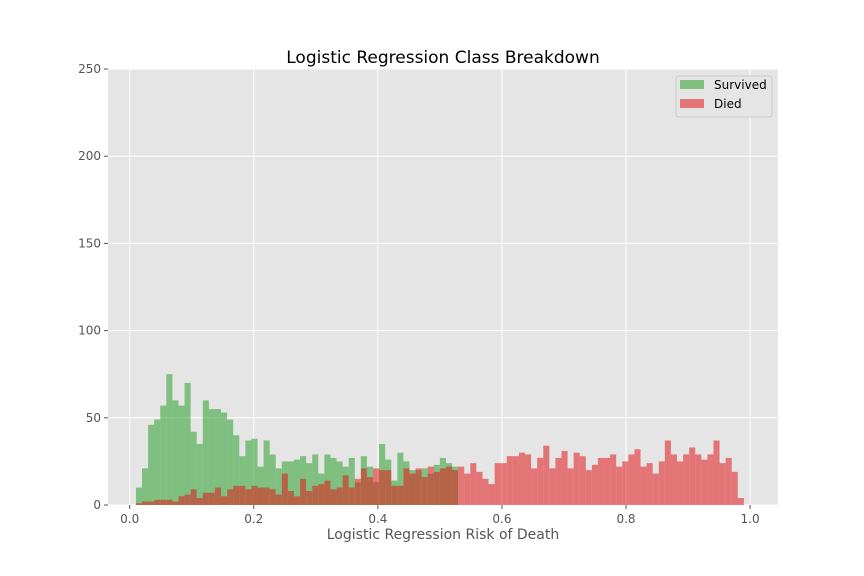  I want to click on legend-label-survived: Survived, so click(740, 85).